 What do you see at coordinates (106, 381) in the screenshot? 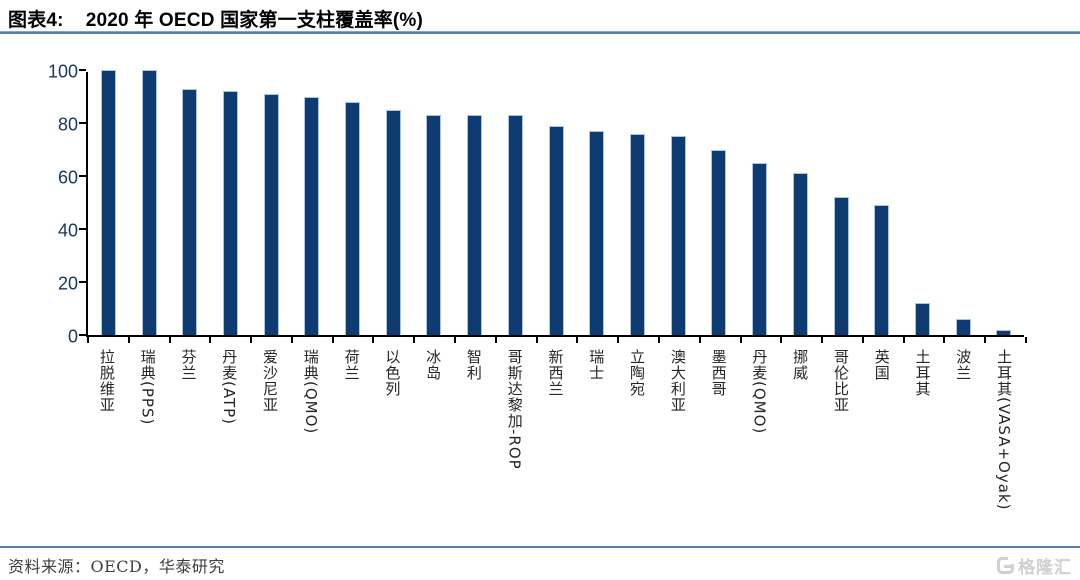
I see `category-label: 拉脱维亚` at bounding box center [106, 381].